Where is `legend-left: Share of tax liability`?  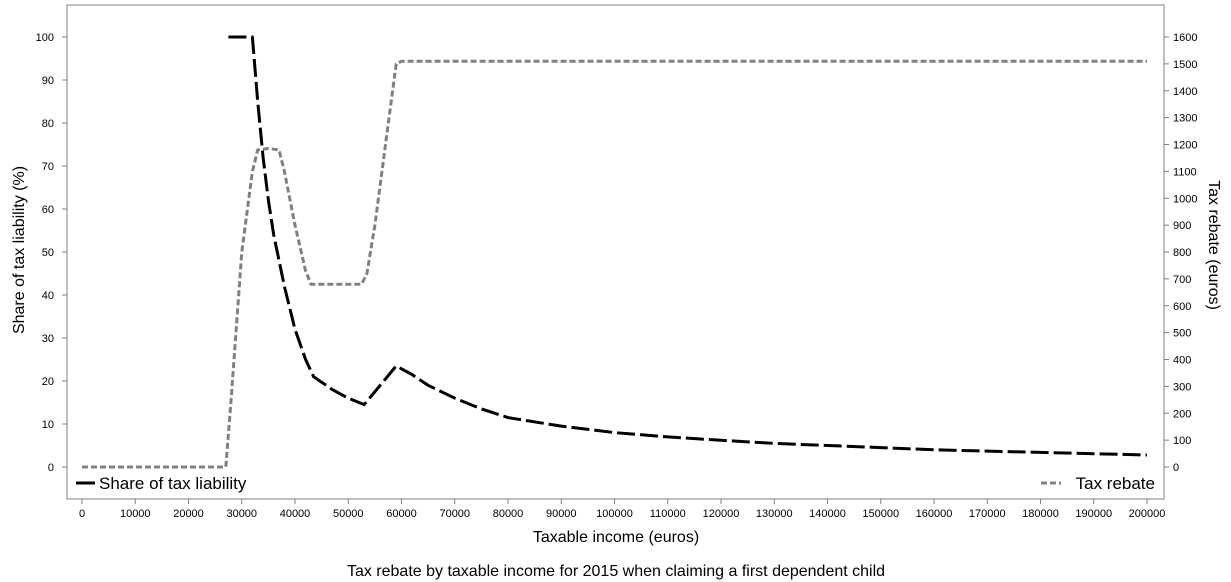
legend-left: Share of tax liability is located at coordinates (161, 483).